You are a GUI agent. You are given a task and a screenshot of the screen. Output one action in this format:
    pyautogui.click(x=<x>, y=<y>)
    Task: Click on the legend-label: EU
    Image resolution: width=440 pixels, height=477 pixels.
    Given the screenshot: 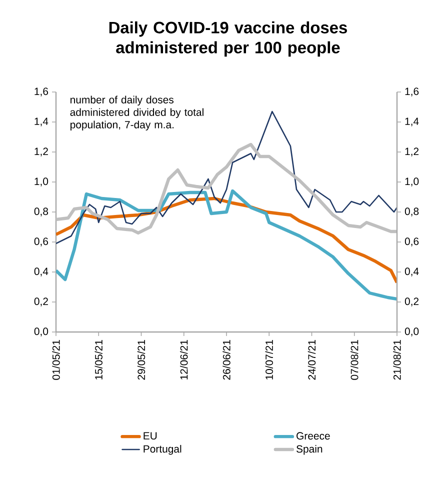 What is the action you would take?
    pyautogui.click(x=150, y=436)
    